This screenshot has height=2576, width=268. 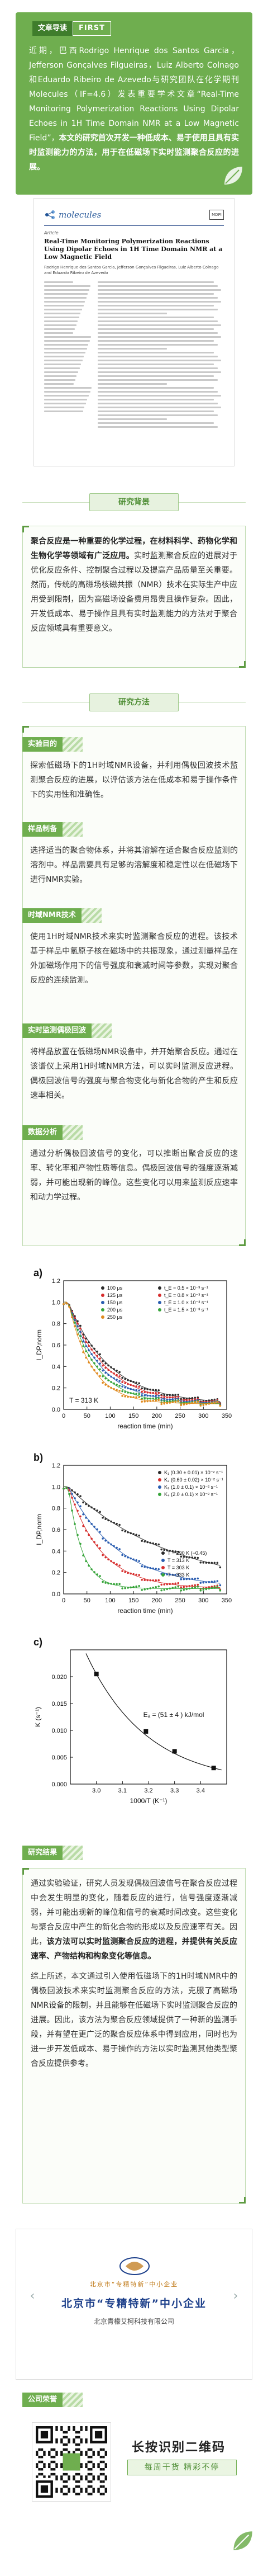 I want to click on system-tag-label: 样品制备, so click(x=42, y=829).